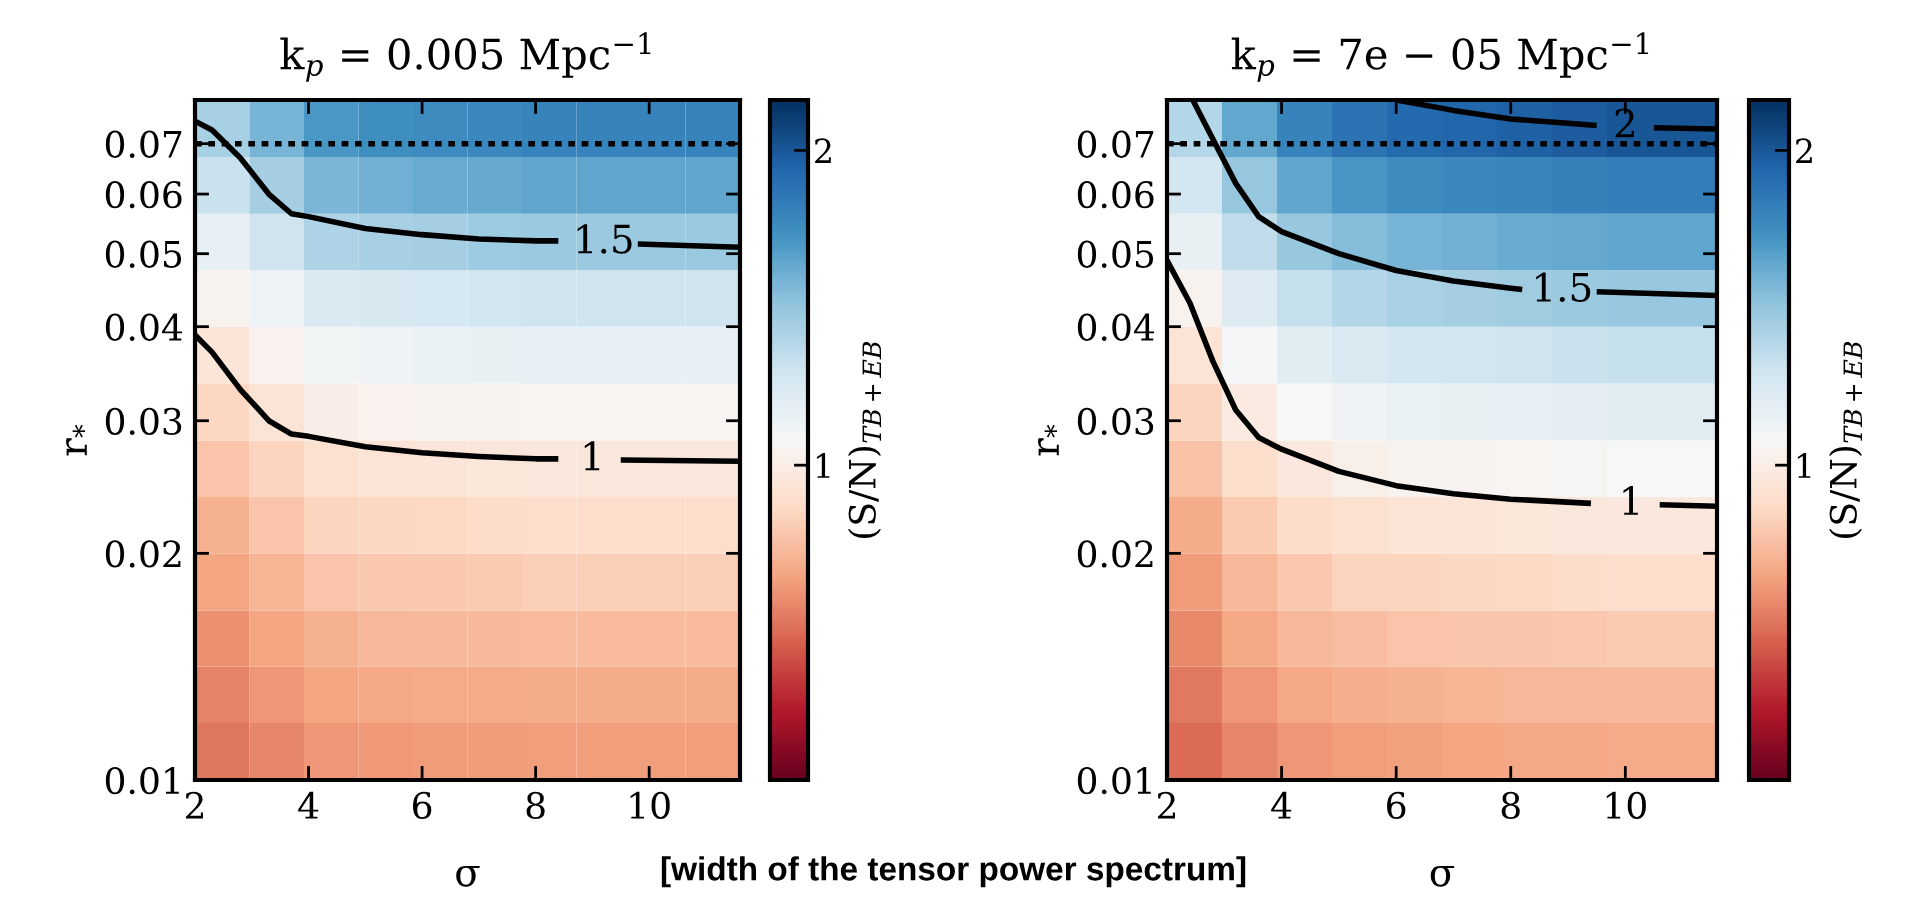 The width and height of the screenshot is (1907, 910). Describe the element at coordinates (953, 872) in the screenshot. I see `text: [width of the tensor power spectrum]` at that location.